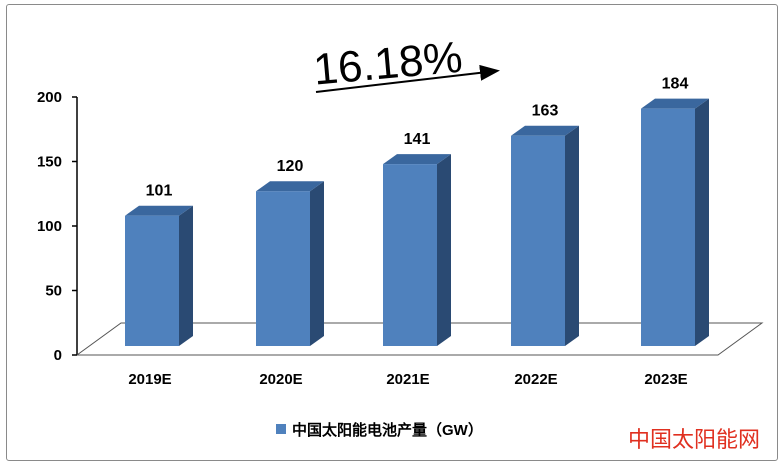  What do you see at coordinates (694, 439) in the screenshot?
I see `watermark: 中国太阳能网` at bounding box center [694, 439].